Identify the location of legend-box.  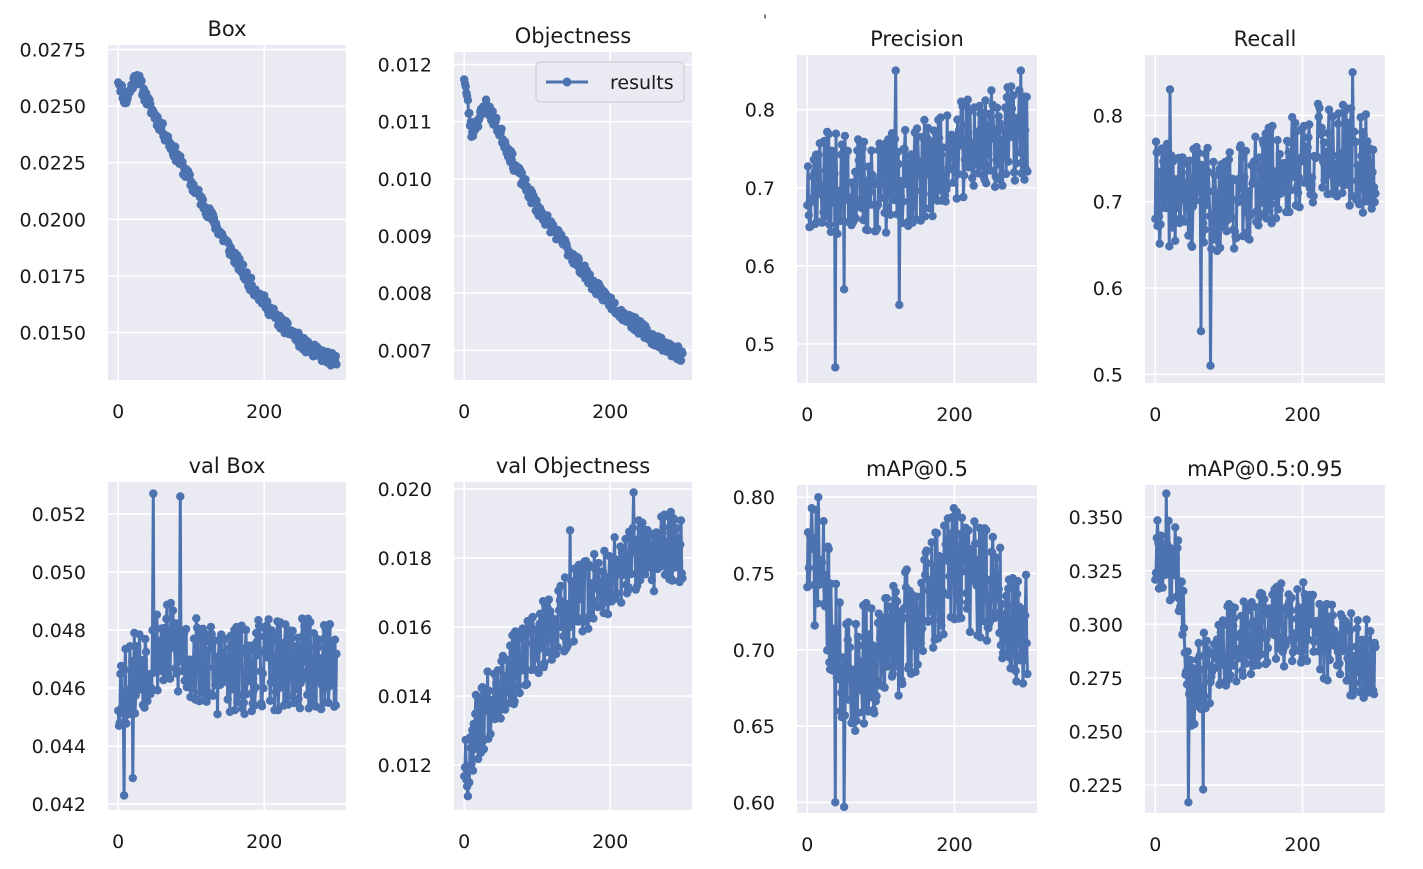
(610, 82).